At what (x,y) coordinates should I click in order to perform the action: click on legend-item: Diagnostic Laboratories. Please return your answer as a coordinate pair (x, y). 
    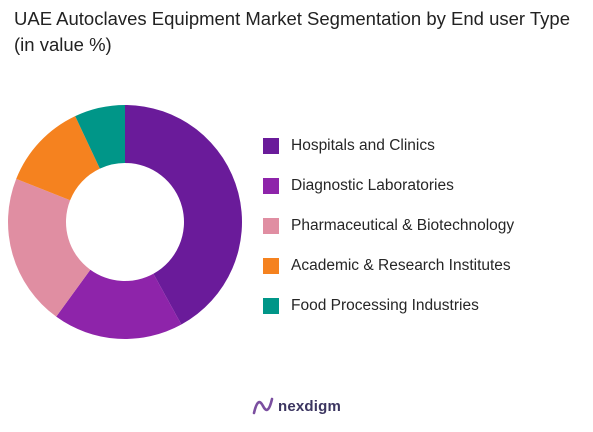
    Looking at the image, I should click on (388, 186).